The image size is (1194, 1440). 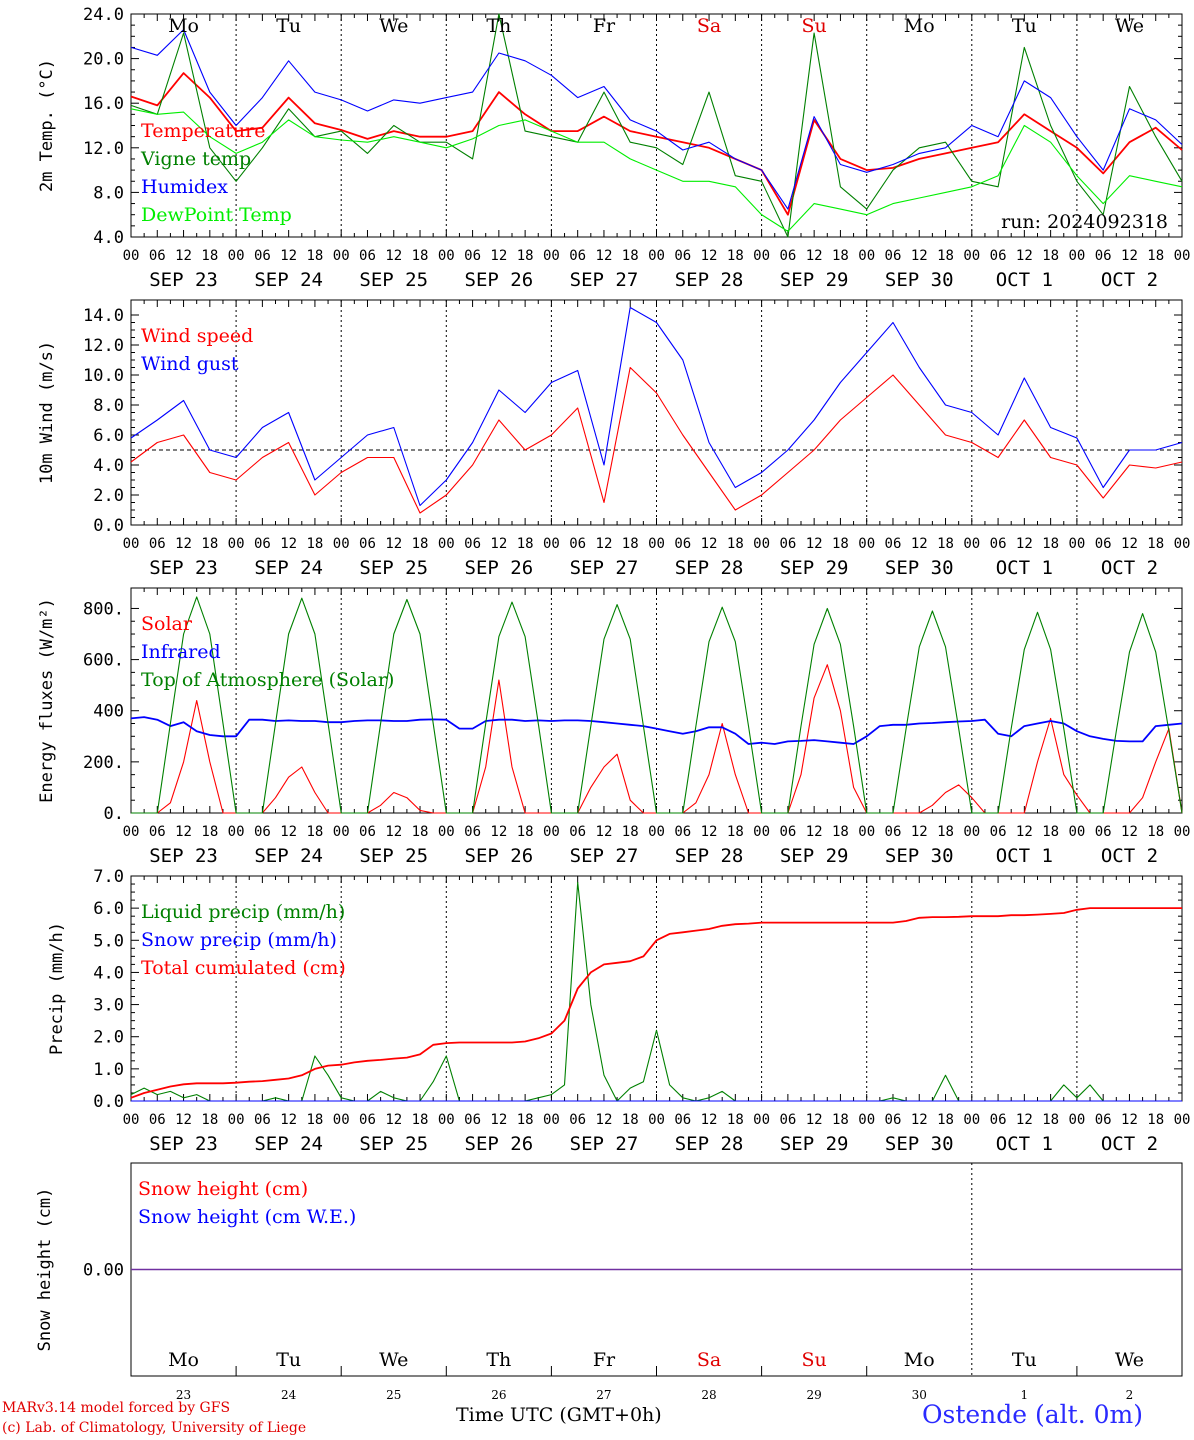 I want to click on date-label: OCT 1, so click(x=1024, y=280).